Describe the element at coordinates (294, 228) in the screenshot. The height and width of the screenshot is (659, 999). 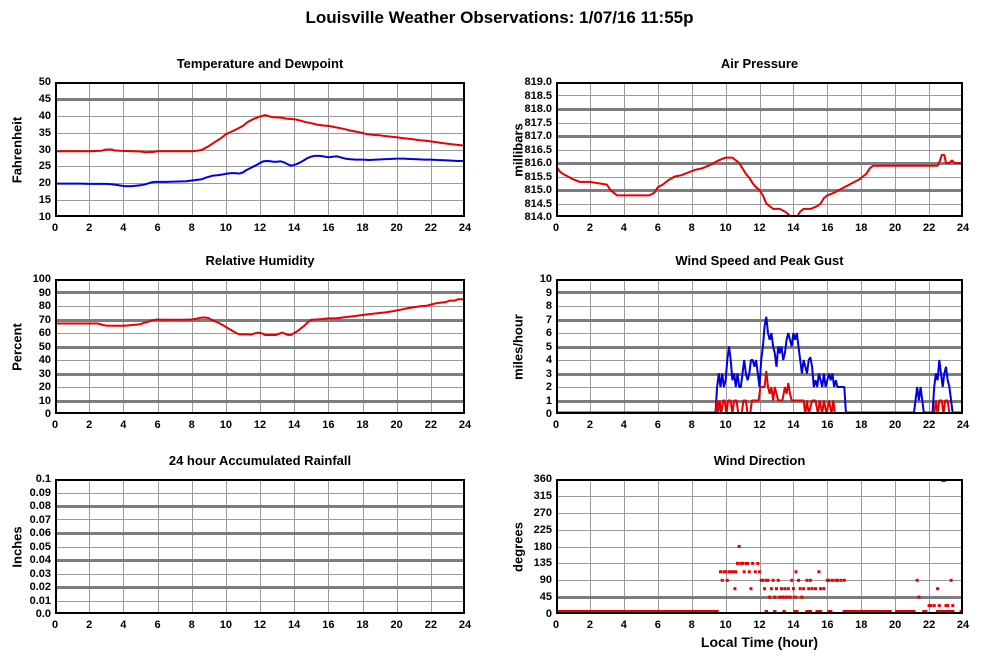
I see `temperature-dewpoint-xtick-label: 14` at that location.